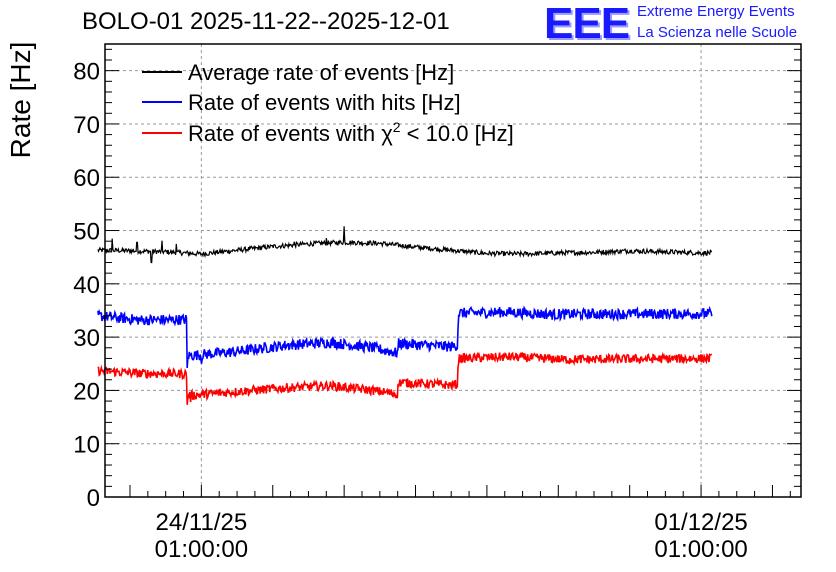  Describe the element at coordinates (86, 285) in the screenshot. I see `y-tick-label: 40` at that location.